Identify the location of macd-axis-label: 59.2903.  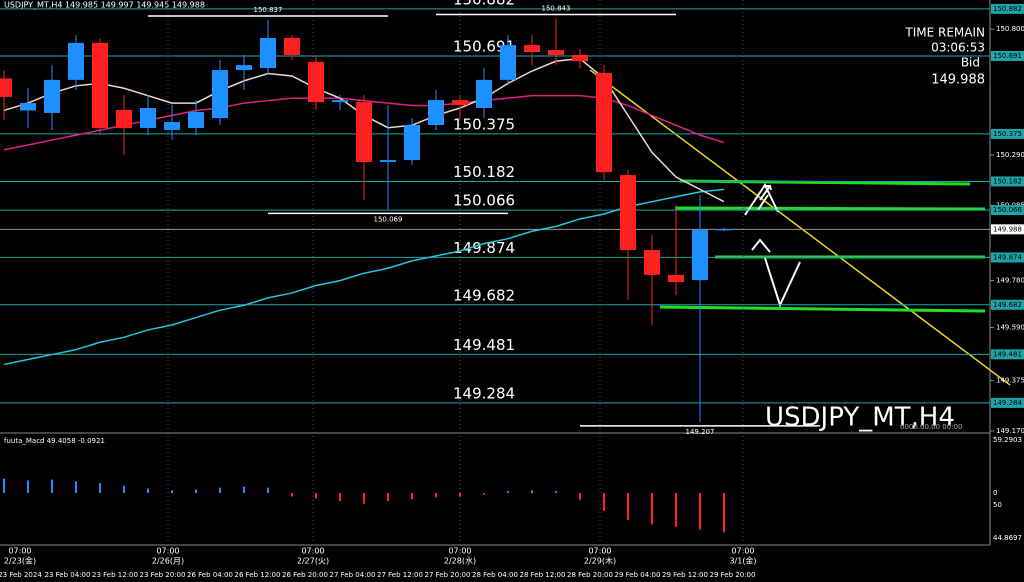
(1007, 440).